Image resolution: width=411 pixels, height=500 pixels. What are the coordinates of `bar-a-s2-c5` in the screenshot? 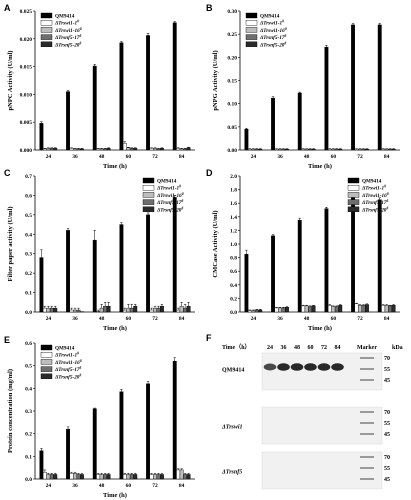 It's located at (181, 149).